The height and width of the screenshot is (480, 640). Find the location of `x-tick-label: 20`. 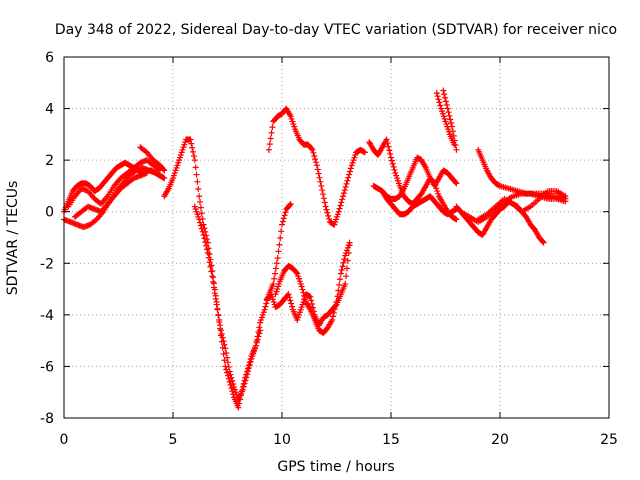

x-tick-label: 20 is located at coordinates (500, 440).